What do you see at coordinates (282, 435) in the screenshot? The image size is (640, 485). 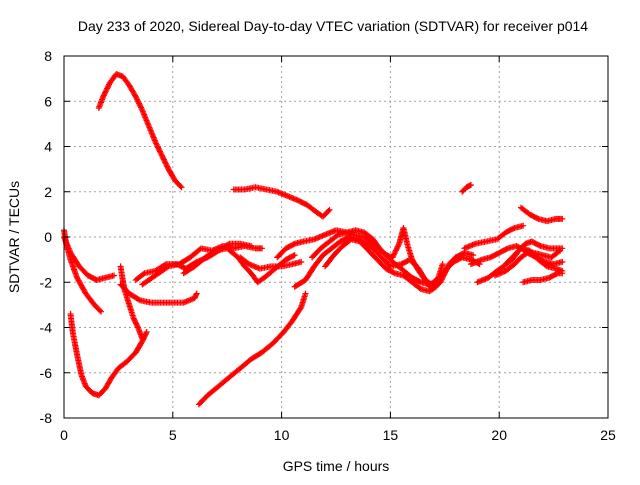 I see `x-tick-label-2: 10` at bounding box center [282, 435].